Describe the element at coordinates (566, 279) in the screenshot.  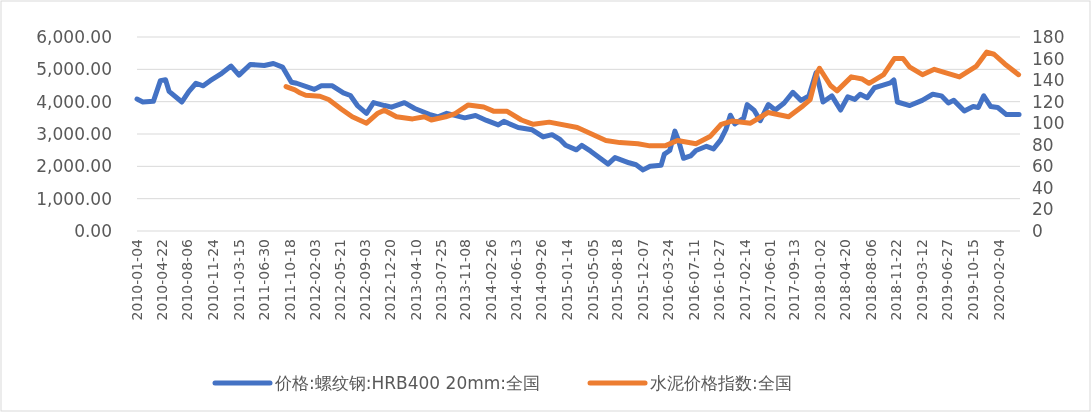
I see `x-tick-label: 2015-01-14` at that location.